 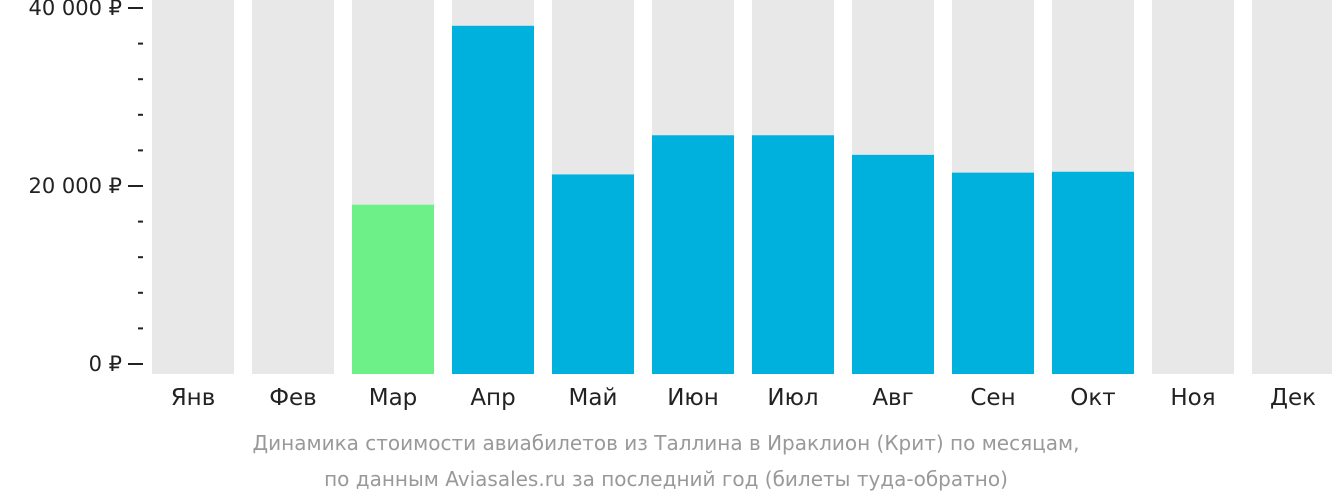 I want to click on x-tick-label: Окт, so click(x=1092, y=398).